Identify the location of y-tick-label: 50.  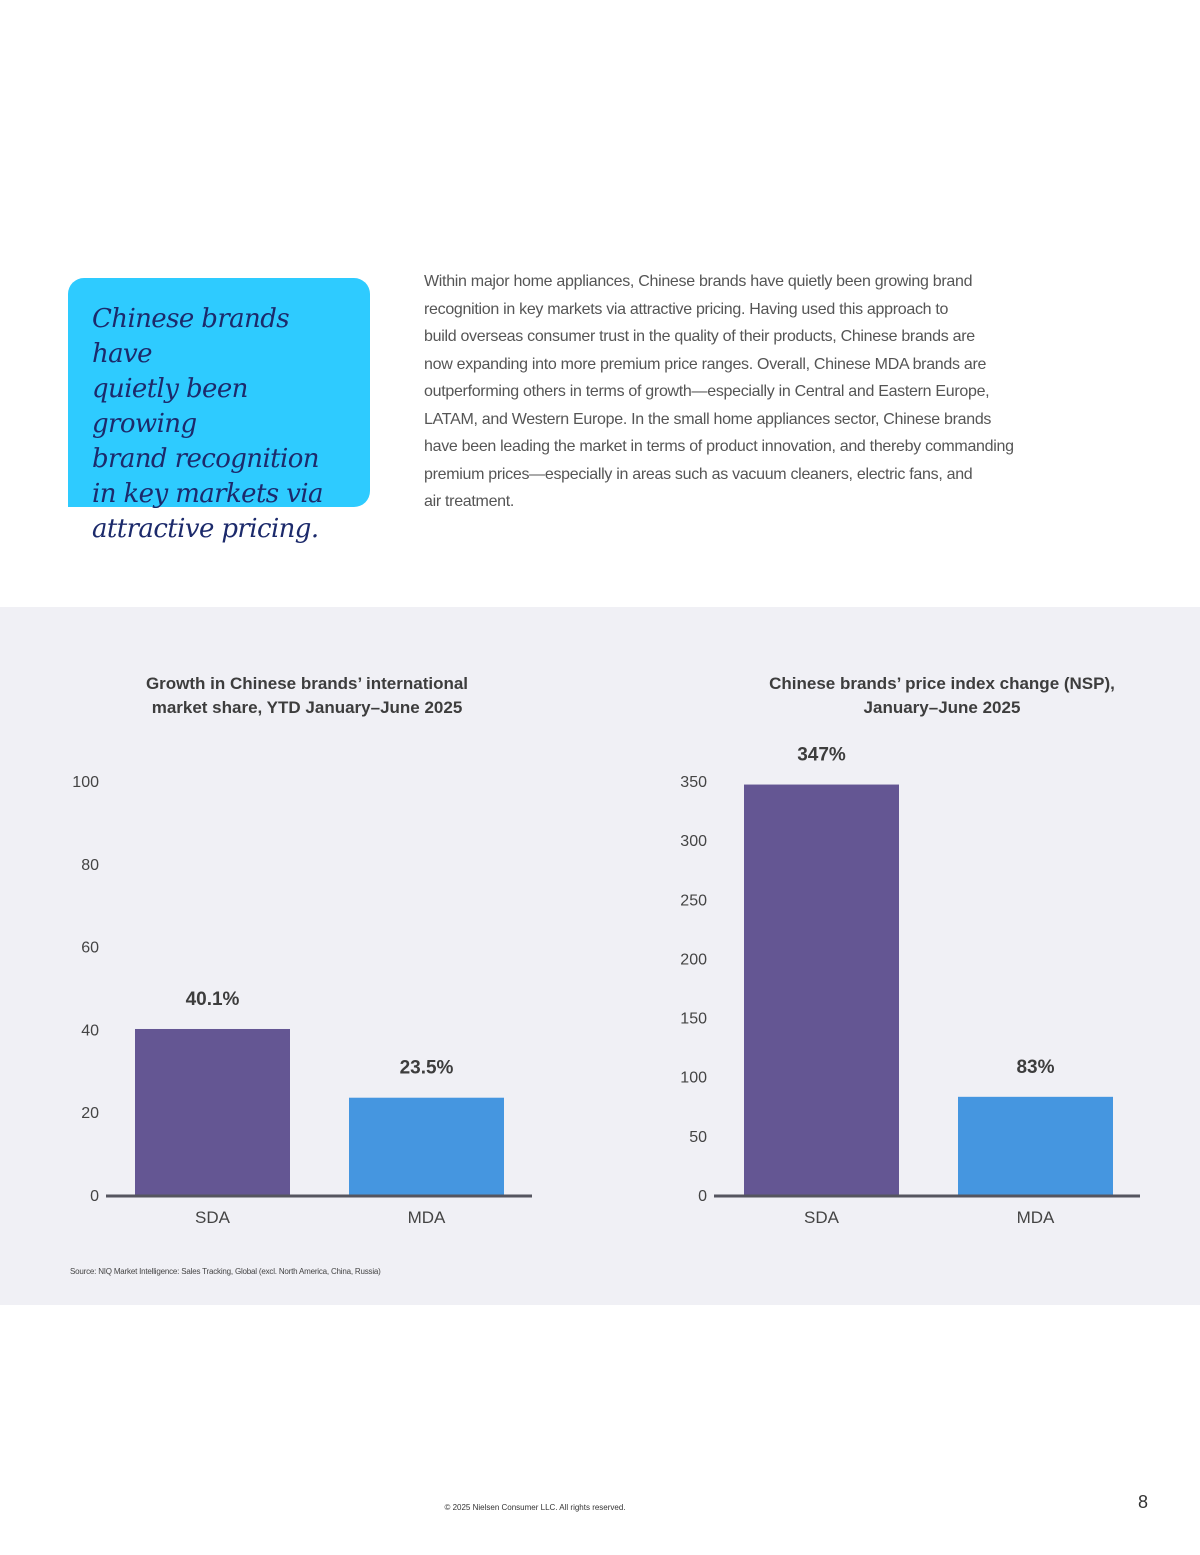
(698, 1137).